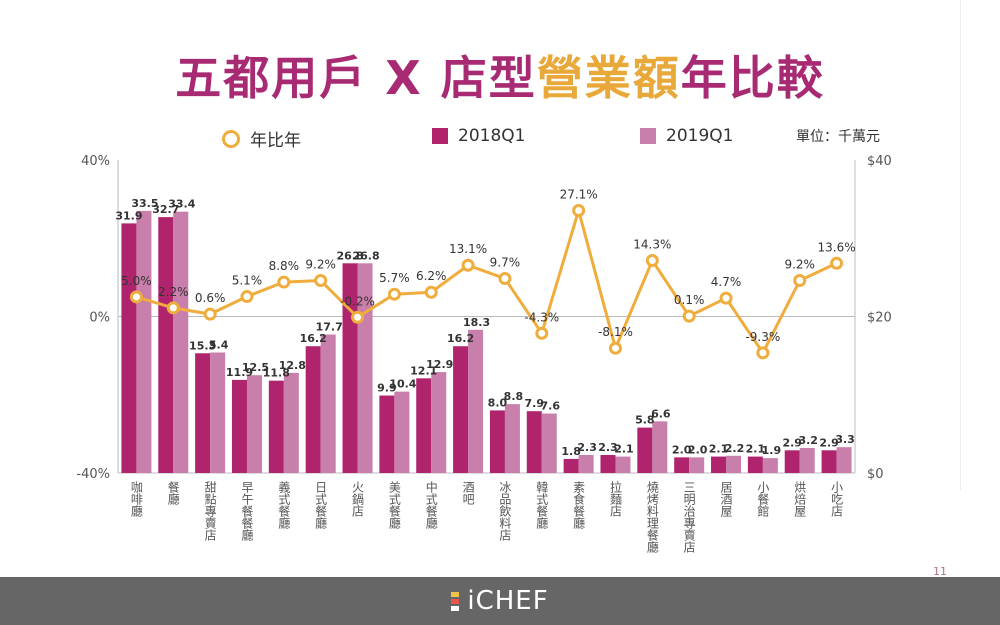 The image size is (1000, 625). Describe the element at coordinates (181, 204) in the screenshot. I see `bar-2019-label-1: 33.4` at that location.